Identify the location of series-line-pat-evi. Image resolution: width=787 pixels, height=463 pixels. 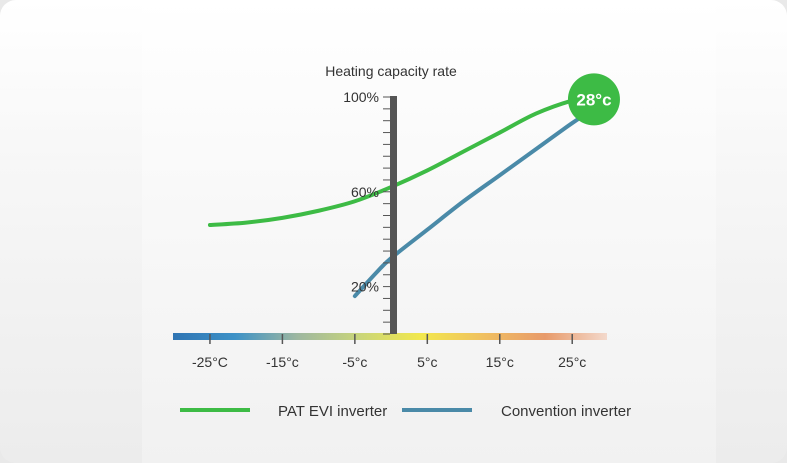
(401, 161).